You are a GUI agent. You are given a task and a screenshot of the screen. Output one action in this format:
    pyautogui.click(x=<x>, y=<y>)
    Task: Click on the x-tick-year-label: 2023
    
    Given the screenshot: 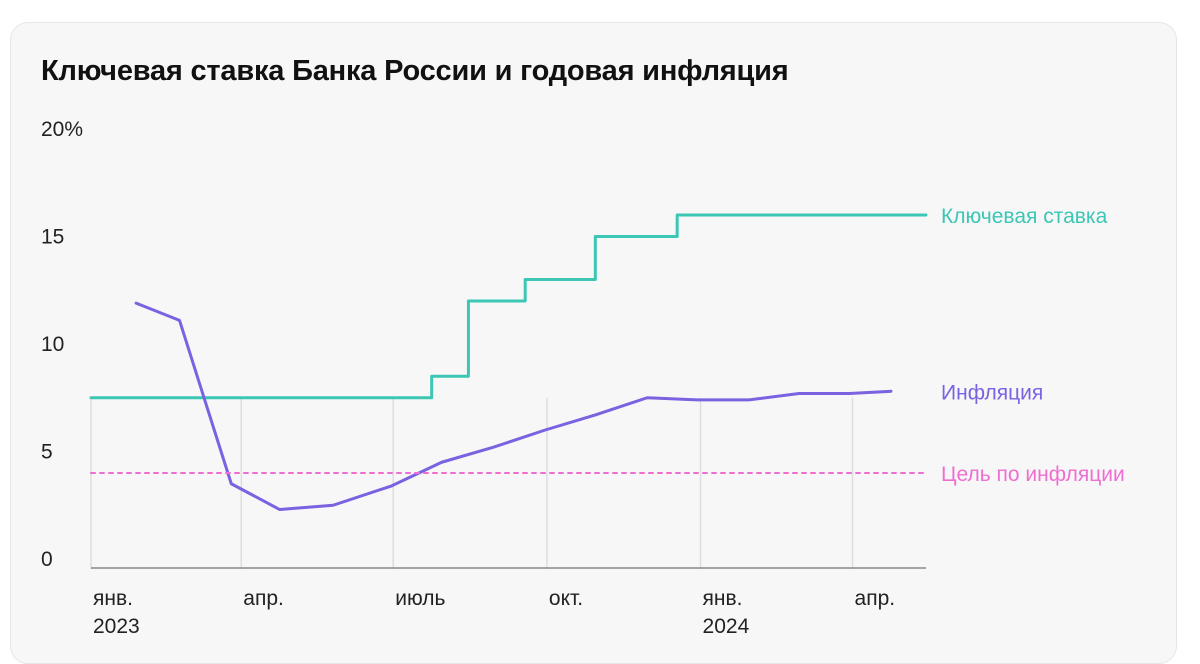 What is the action you would take?
    pyautogui.click(x=116, y=626)
    